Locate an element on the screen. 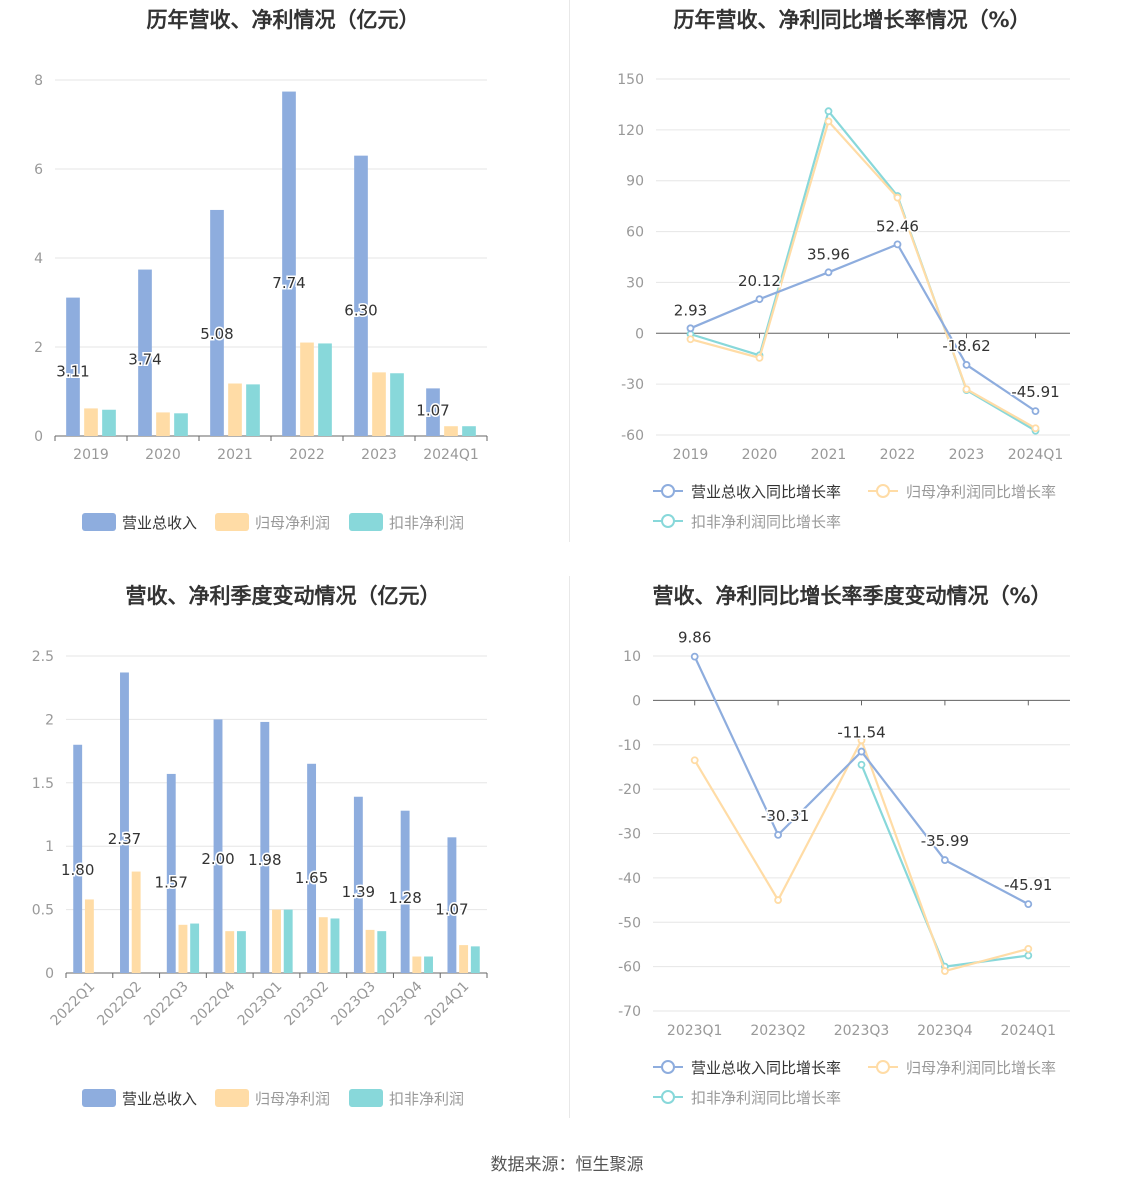 This screenshot has height=1188, width=1134. quarterly-amount-data-label: 1.57 is located at coordinates (171, 882).